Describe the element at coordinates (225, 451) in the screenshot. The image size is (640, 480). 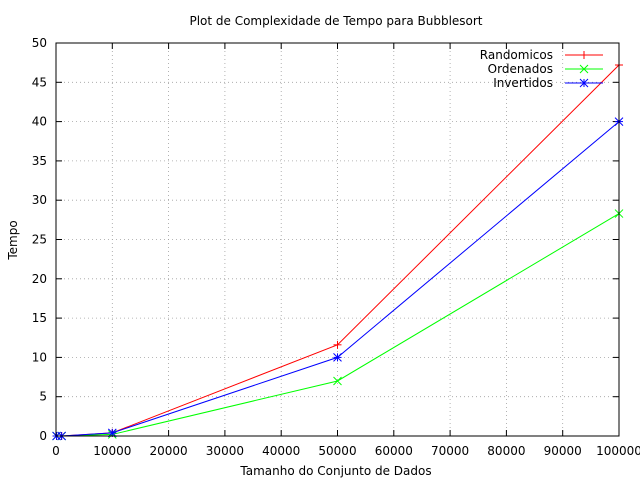
I see `x-tick-label: 30000` at that location.